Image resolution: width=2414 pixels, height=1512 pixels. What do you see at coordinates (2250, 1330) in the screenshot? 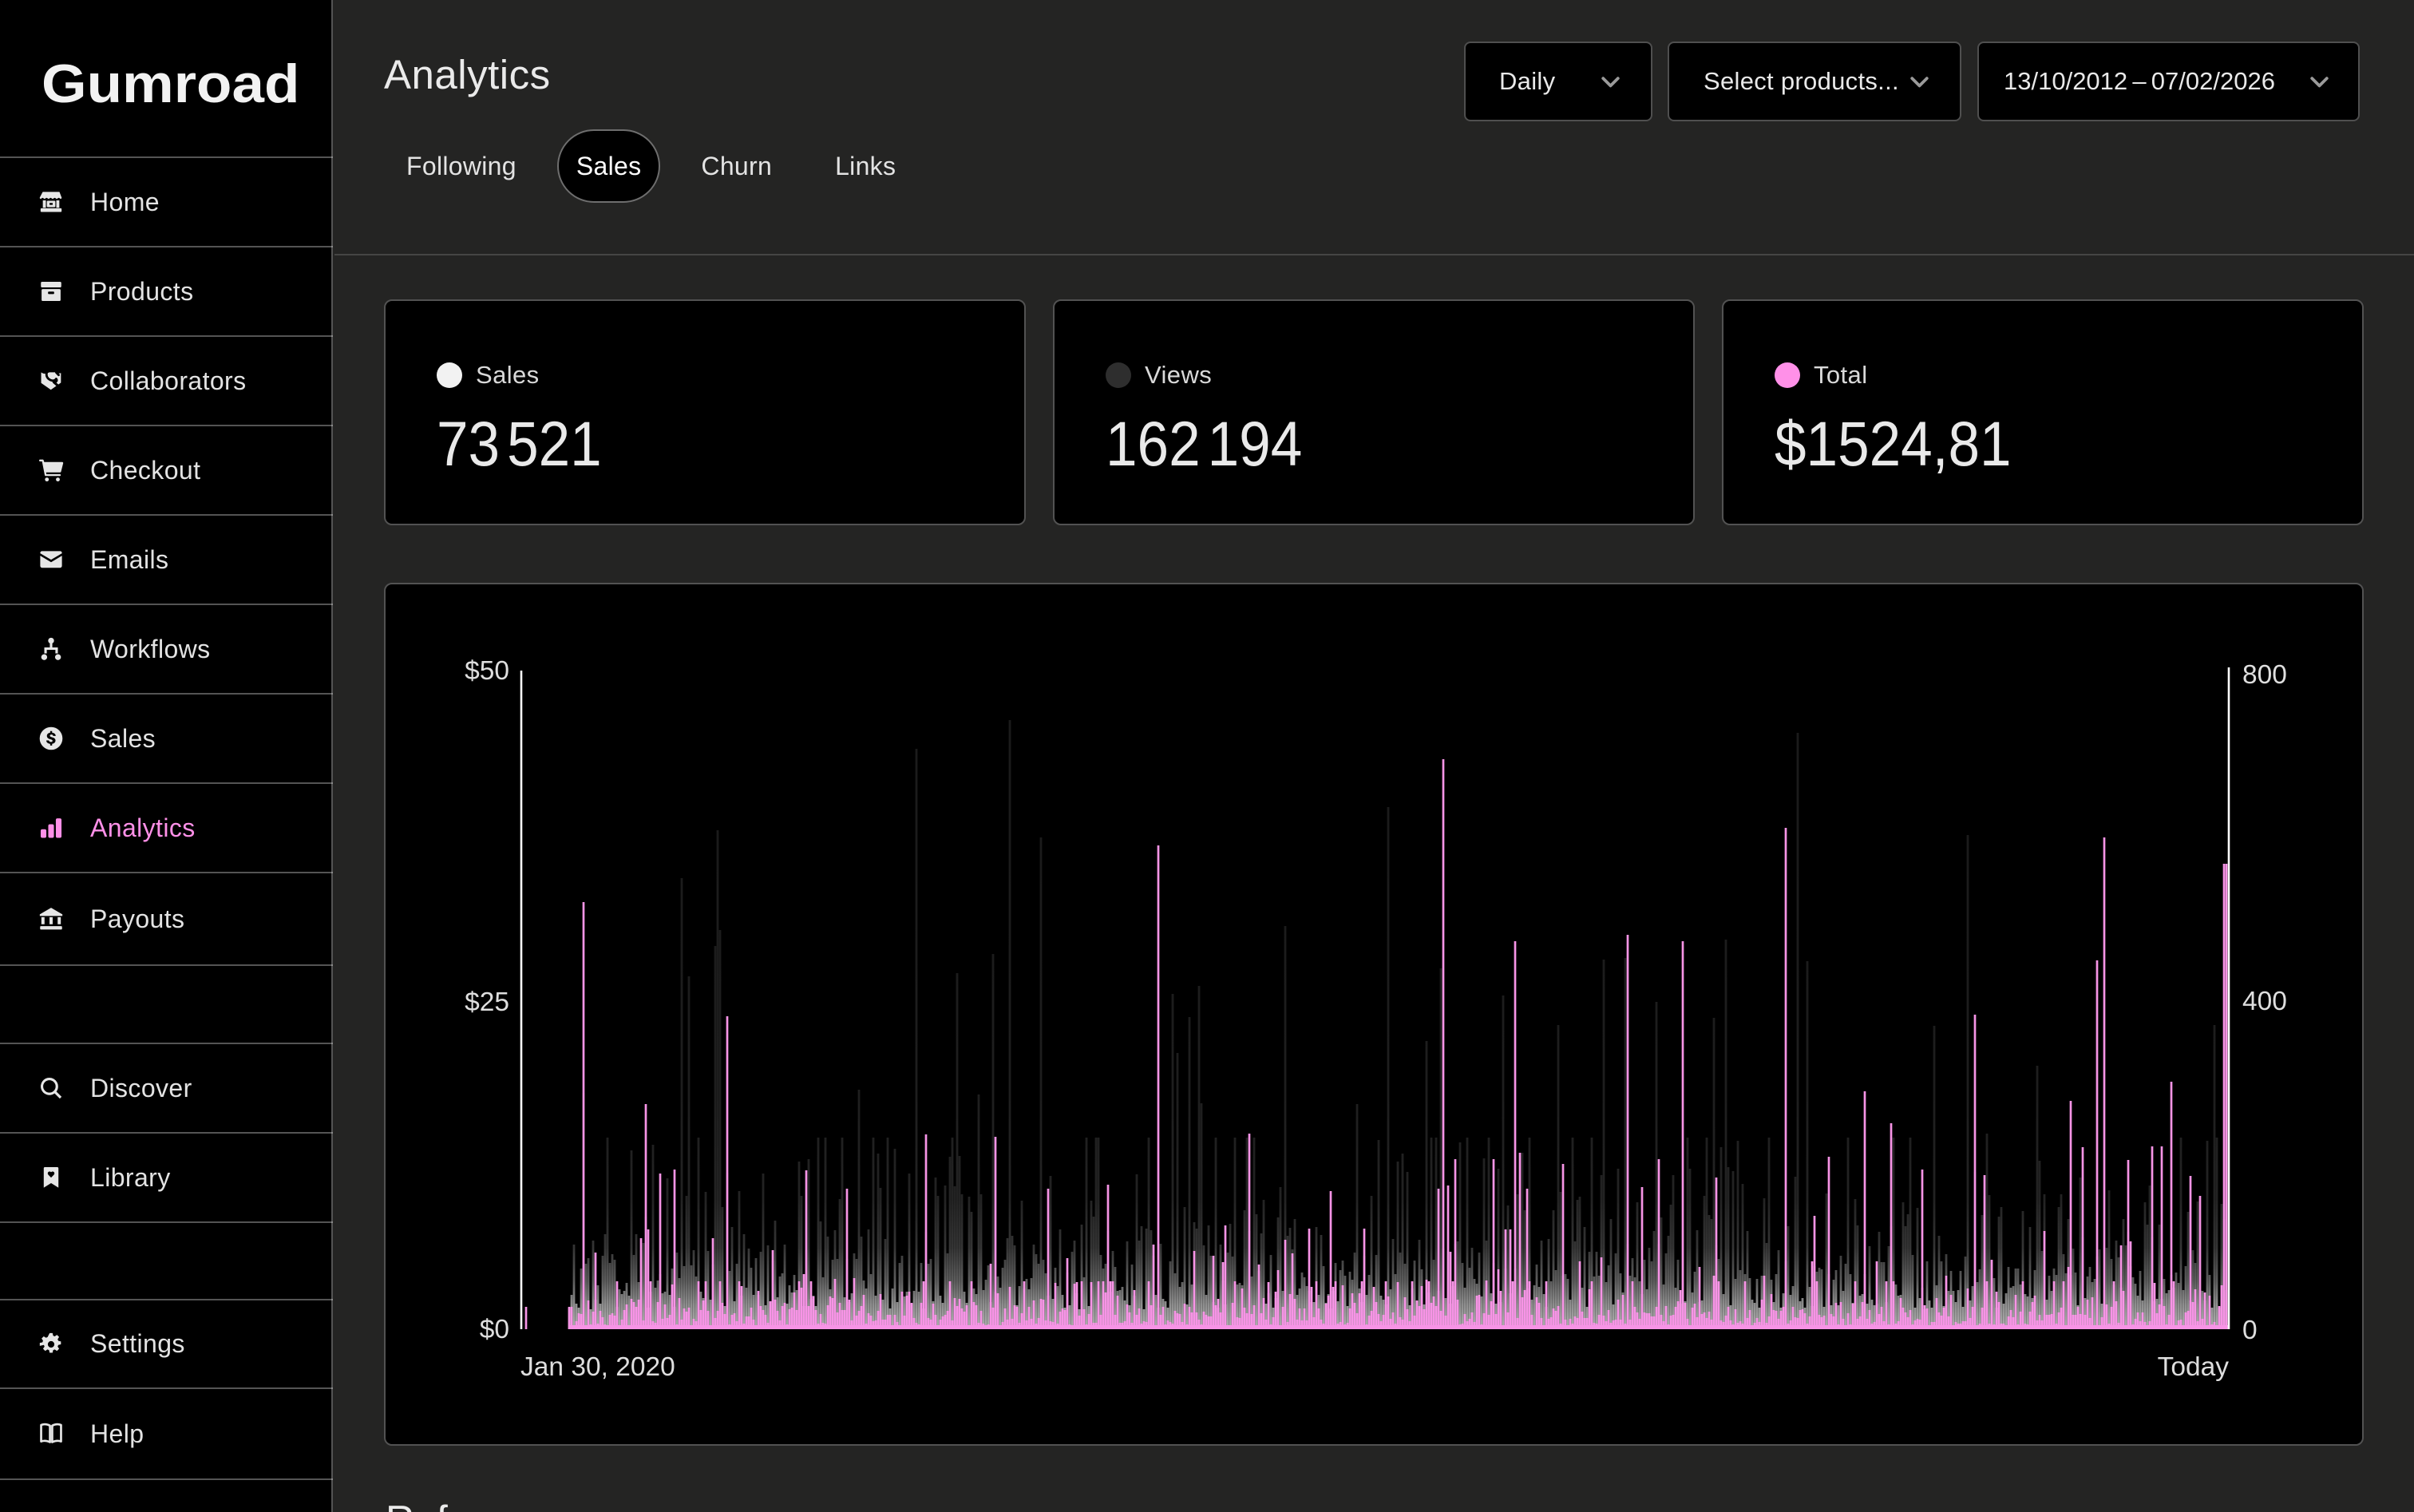
I see `svg-text: 0` at bounding box center [2250, 1330].